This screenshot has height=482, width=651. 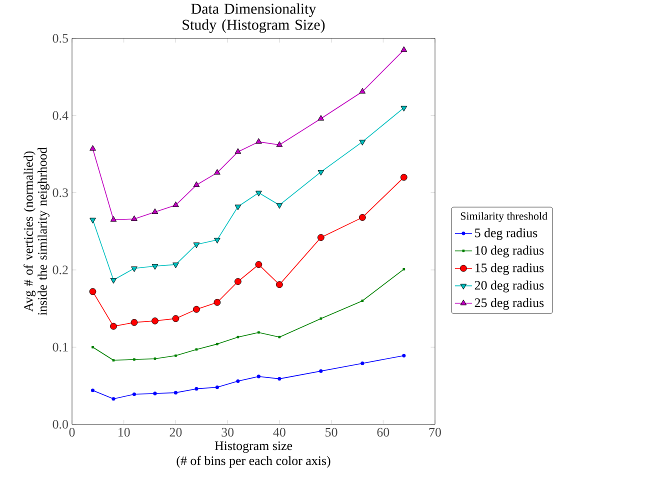 What do you see at coordinates (506, 234) in the screenshot?
I see `legend-label: 5 deg radius` at bounding box center [506, 234].